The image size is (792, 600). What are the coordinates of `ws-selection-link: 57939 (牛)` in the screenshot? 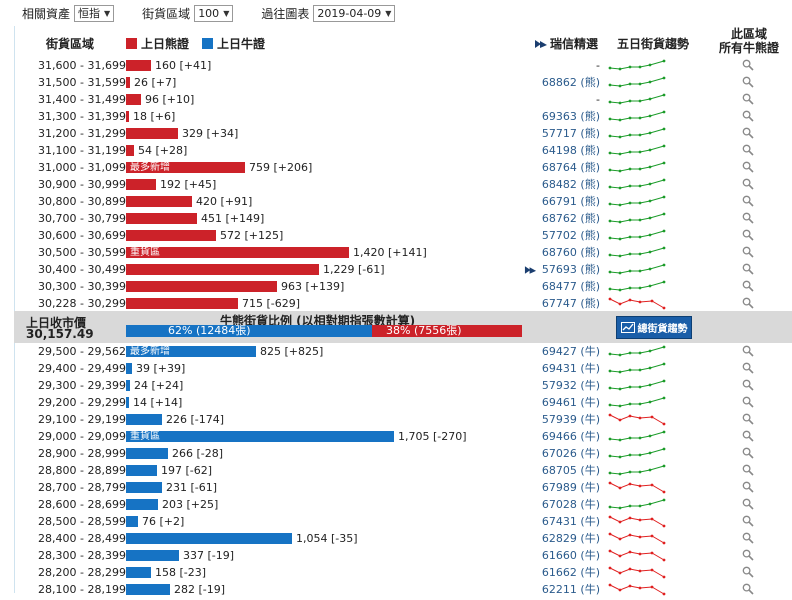 It's located at (570, 419).